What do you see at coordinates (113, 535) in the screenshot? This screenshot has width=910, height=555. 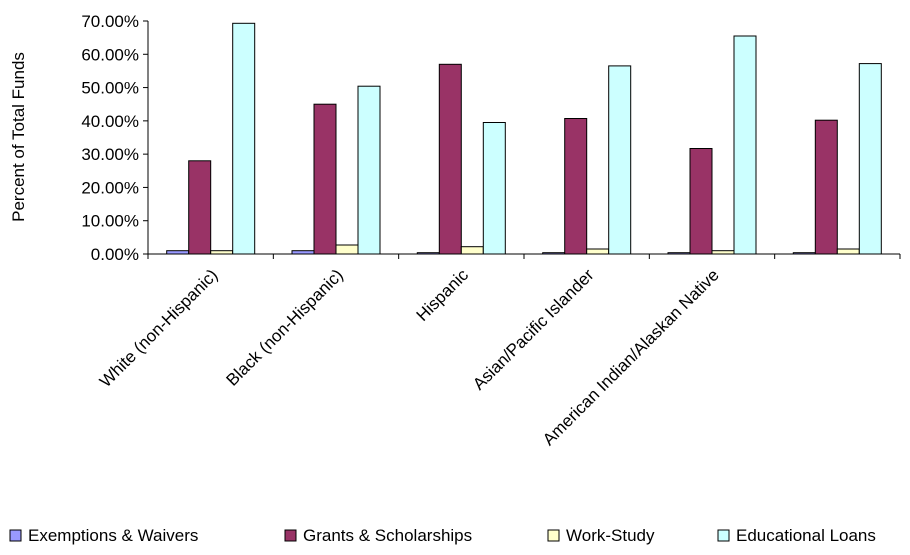 I see `legend-label: Exemptions & Waivers` at bounding box center [113, 535].